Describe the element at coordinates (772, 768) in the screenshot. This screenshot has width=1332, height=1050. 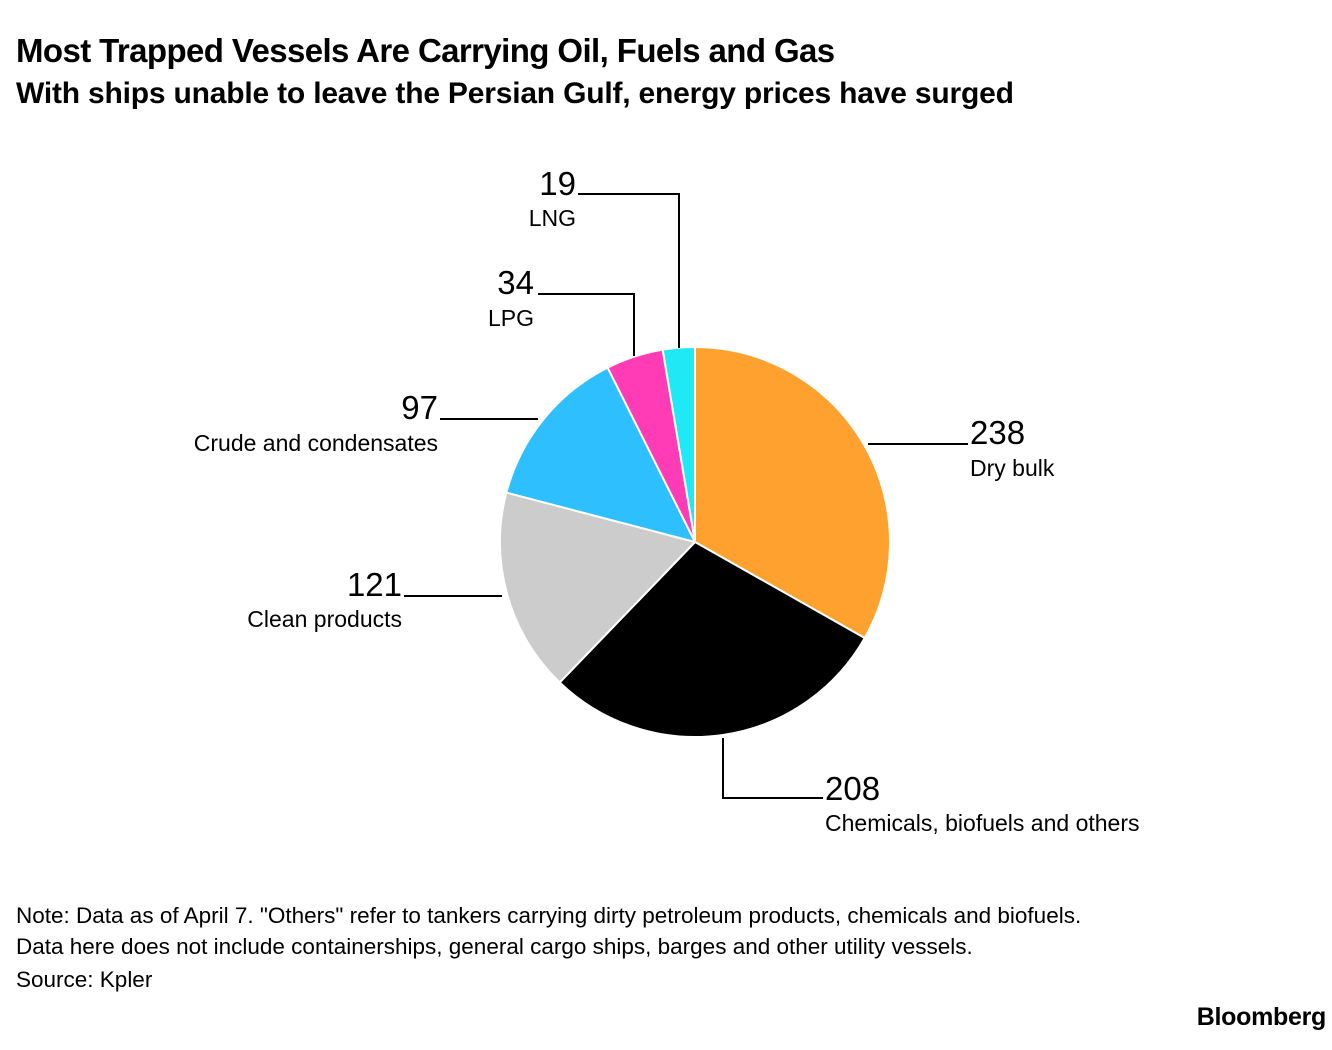
I see `leader-line-chemicals-biofuels-and-others` at that location.